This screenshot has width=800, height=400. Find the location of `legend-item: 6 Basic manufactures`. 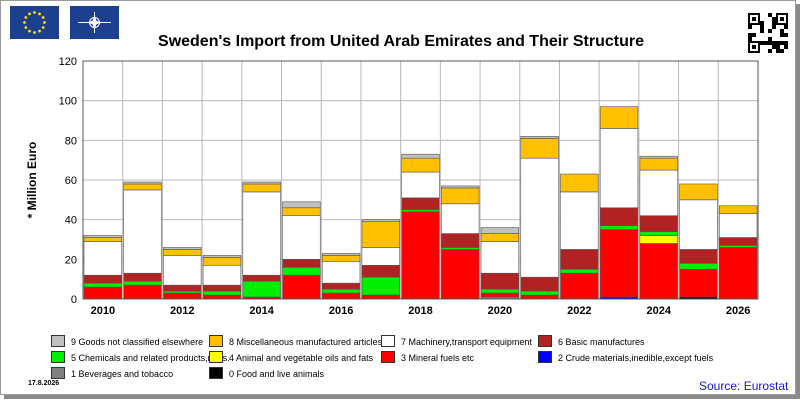

legend-item: 6 Basic manufactures is located at coordinates (591, 341).